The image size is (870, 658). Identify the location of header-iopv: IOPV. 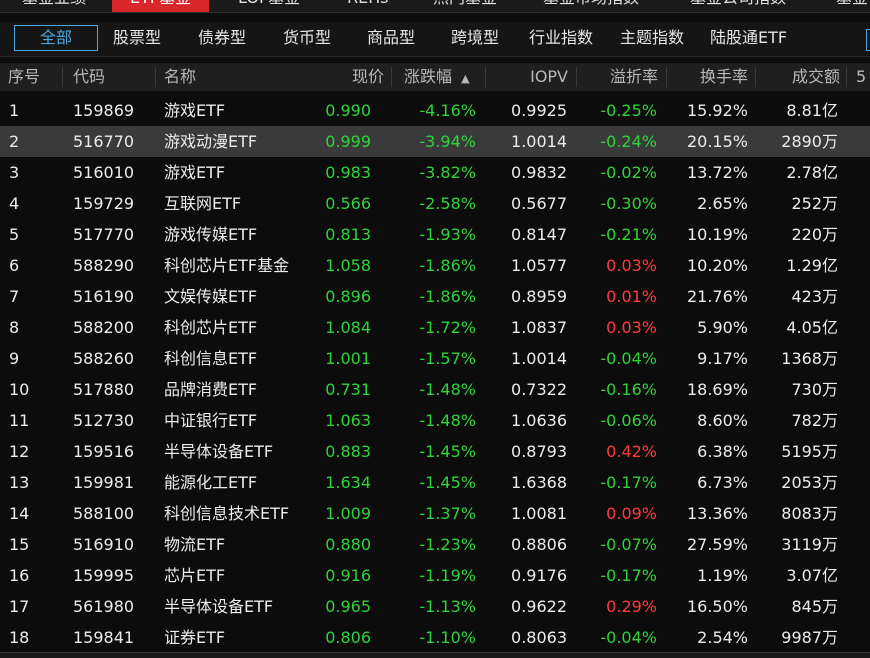
(549, 76).